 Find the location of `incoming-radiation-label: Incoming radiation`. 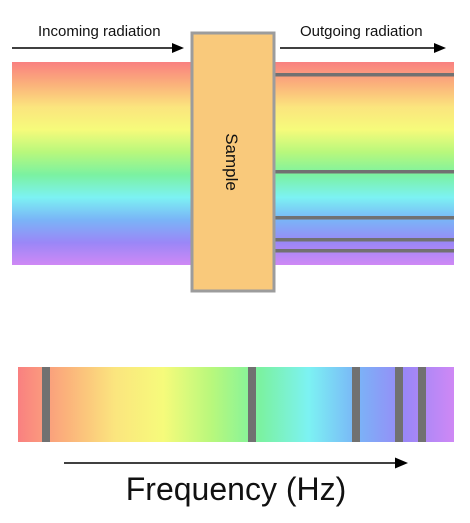

incoming-radiation-label: Incoming radiation is located at coordinates (99, 31).